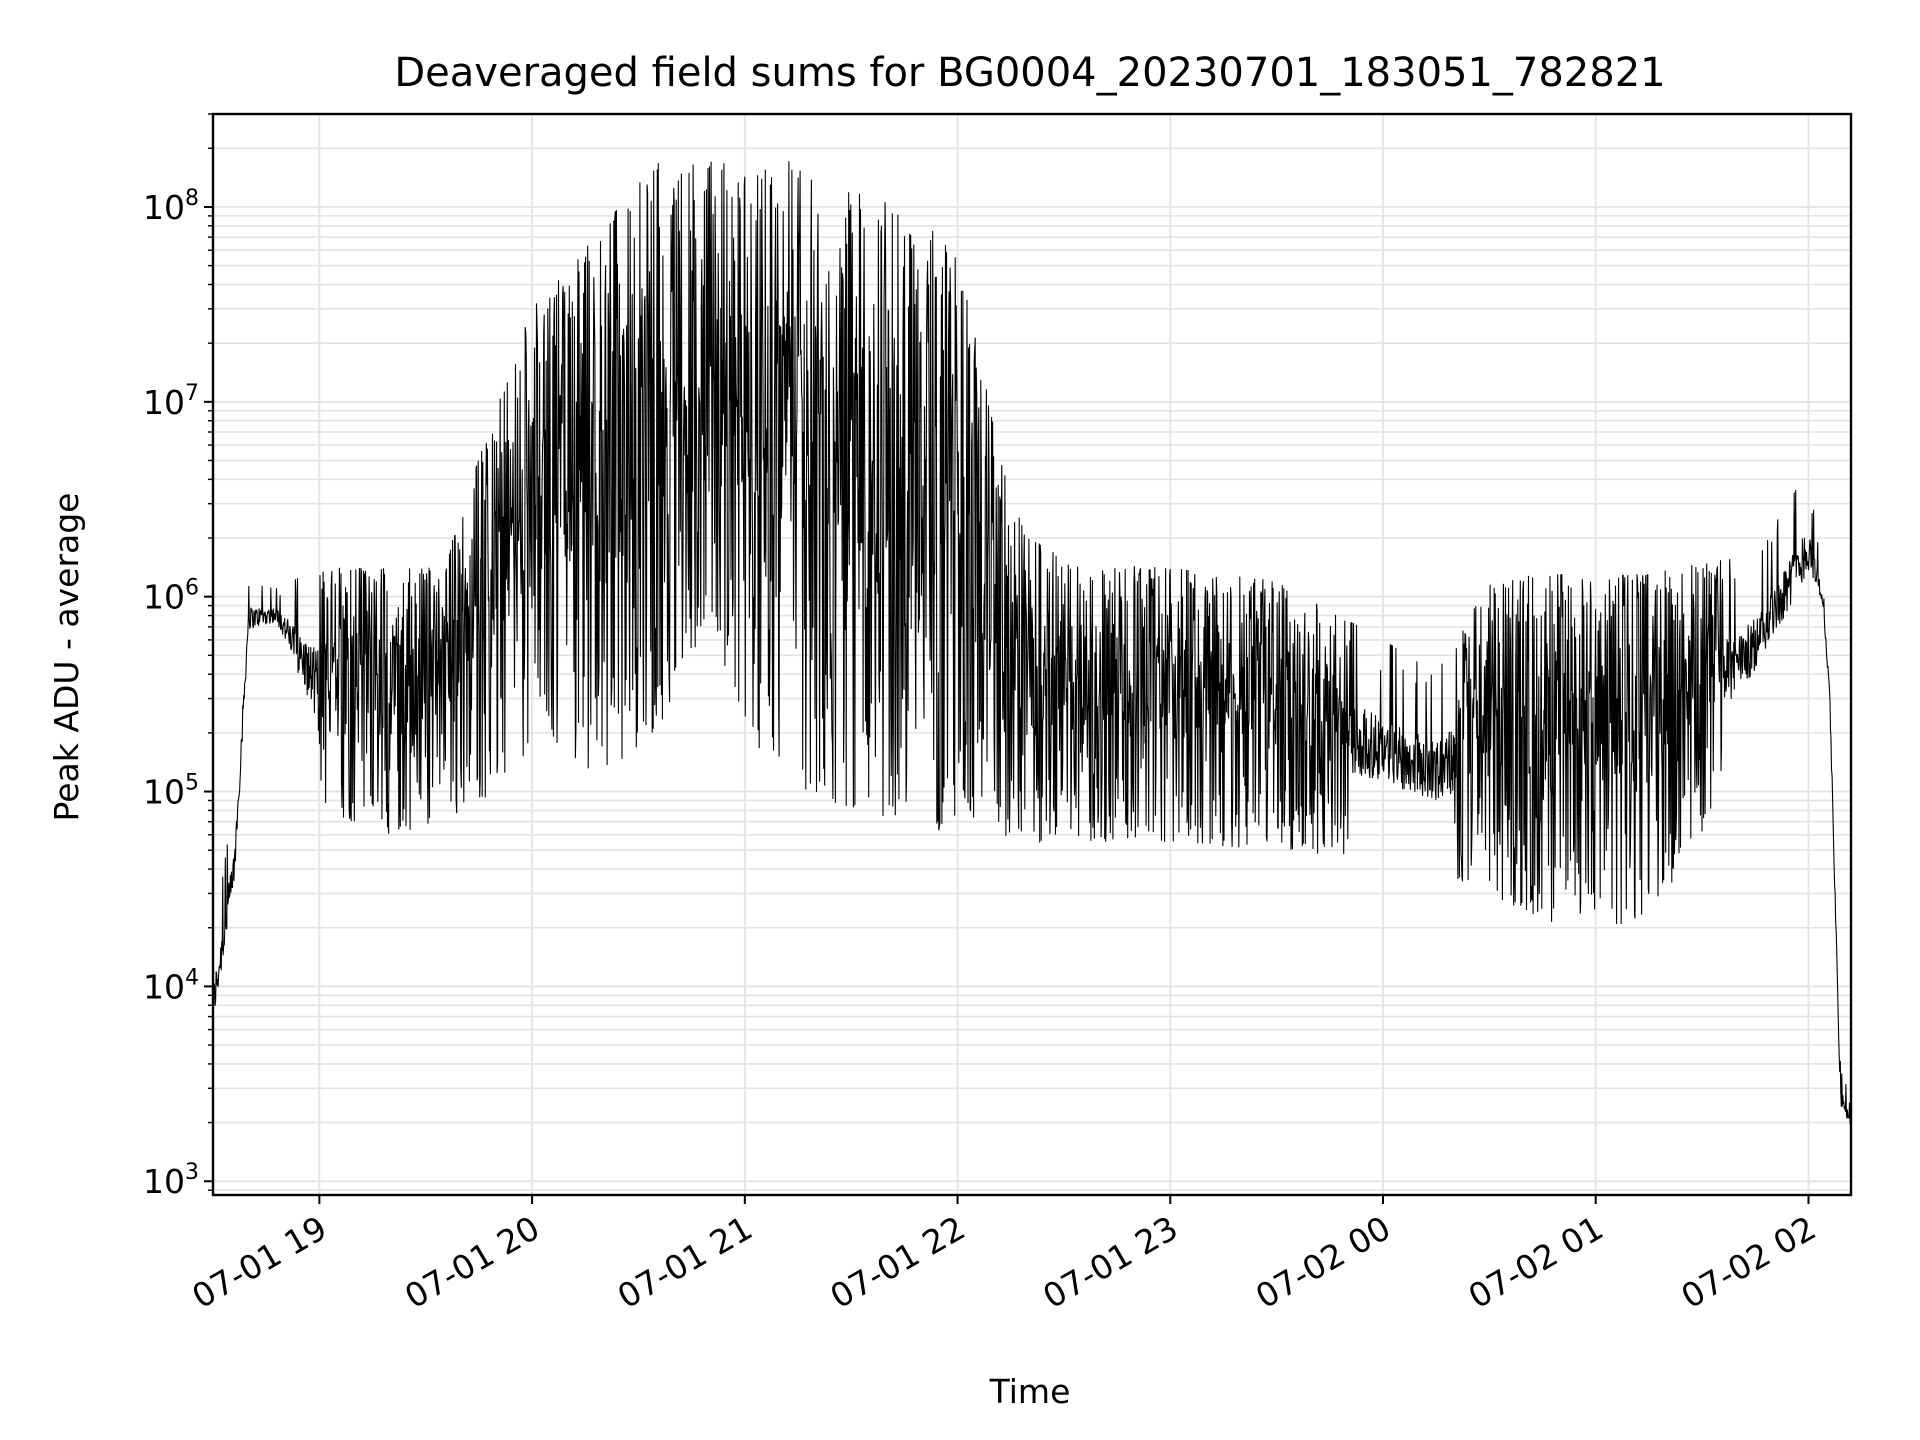 The height and width of the screenshot is (1440, 1920). I want to click on y-tick-label: 10³, so click(171, 1180).